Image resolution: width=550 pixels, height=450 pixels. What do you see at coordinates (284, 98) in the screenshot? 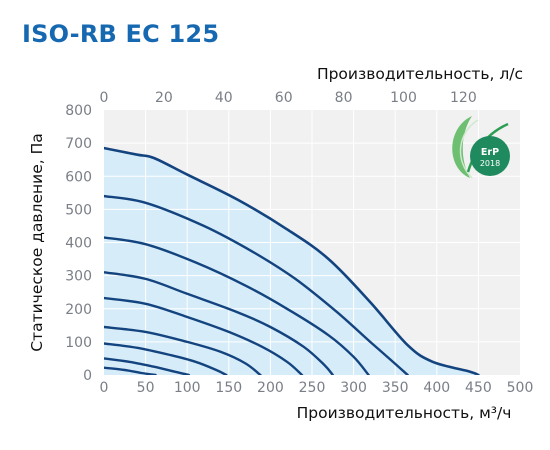
I see `x-top-tick-label: 60` at bounding box center [284, 98].